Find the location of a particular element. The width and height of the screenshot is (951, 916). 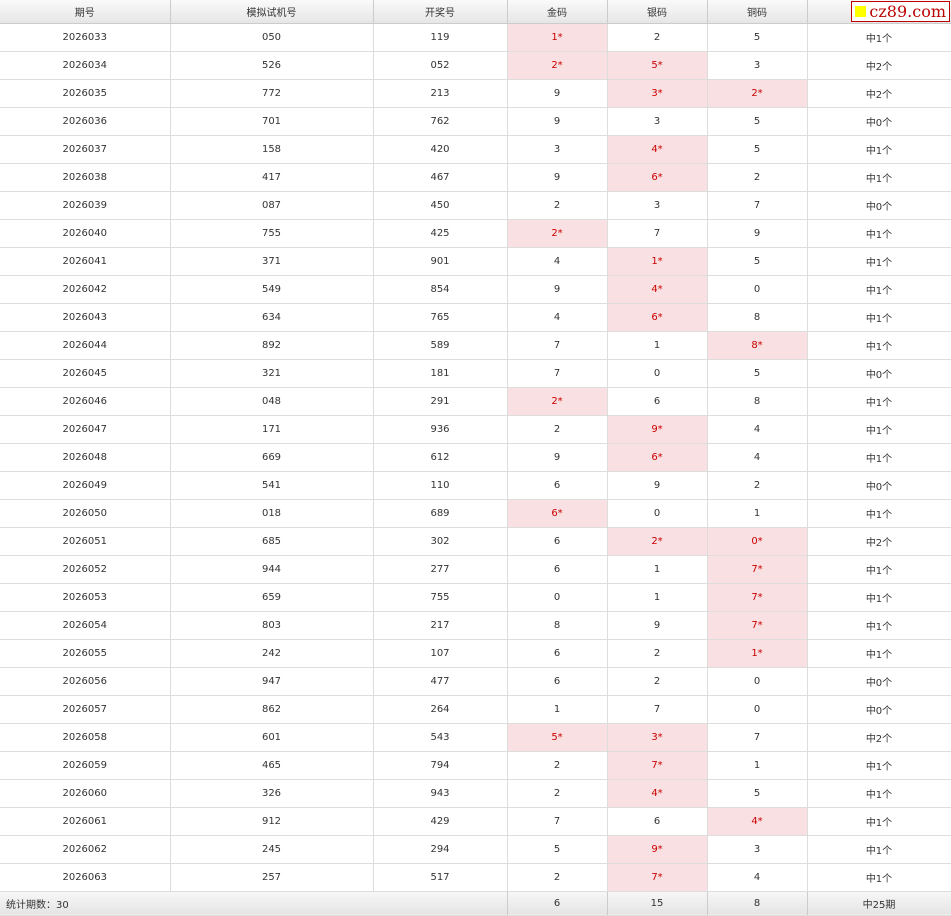

cell-sim-number: 417 is located at coordinates (272, 177).